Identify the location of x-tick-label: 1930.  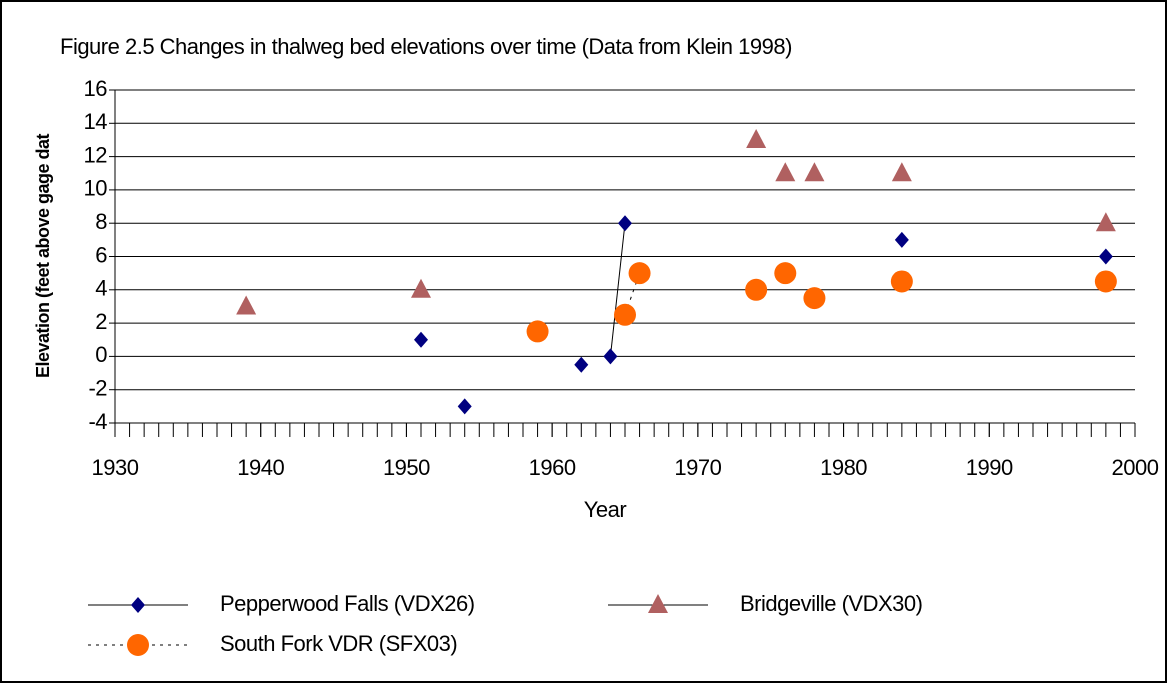
(115, 467).